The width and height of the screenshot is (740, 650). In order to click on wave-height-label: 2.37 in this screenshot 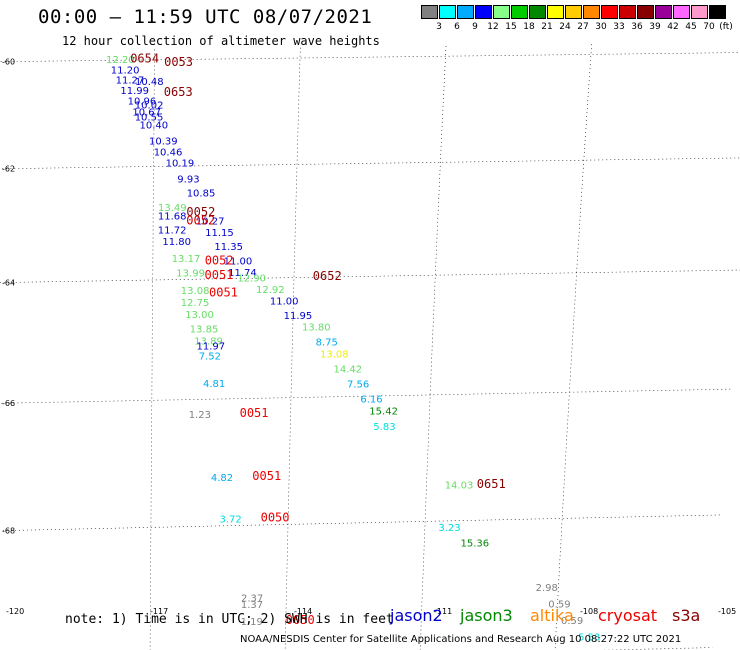, I will do `click(252, 598)`.